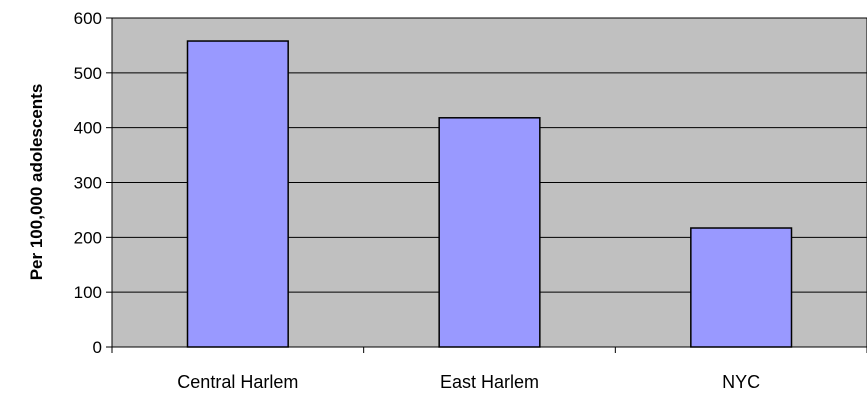 The height and width of the screenshot is (399, 867). What do you see at coordinates (88, 18) in the screenshot?
I see `y-tick-label: 600` at bounding box center [88, 18].